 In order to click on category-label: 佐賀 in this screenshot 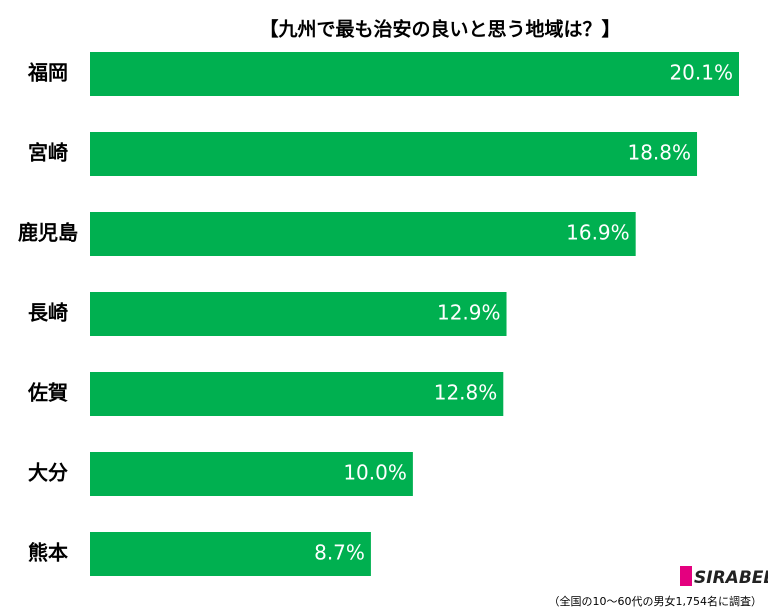, I will do `click(47, 393)`.